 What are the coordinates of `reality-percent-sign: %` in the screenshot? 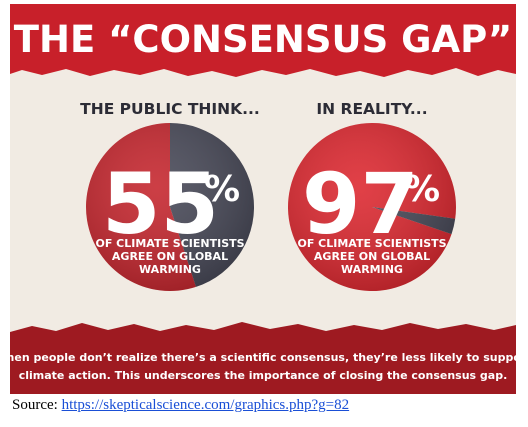 It's located at (422, 189).